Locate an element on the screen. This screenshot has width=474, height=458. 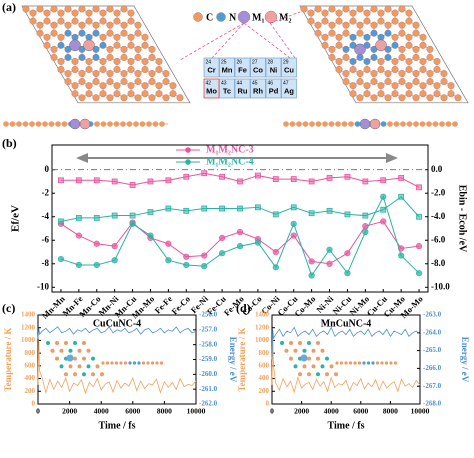
legend-label: C is located at coordinates (209, 17).